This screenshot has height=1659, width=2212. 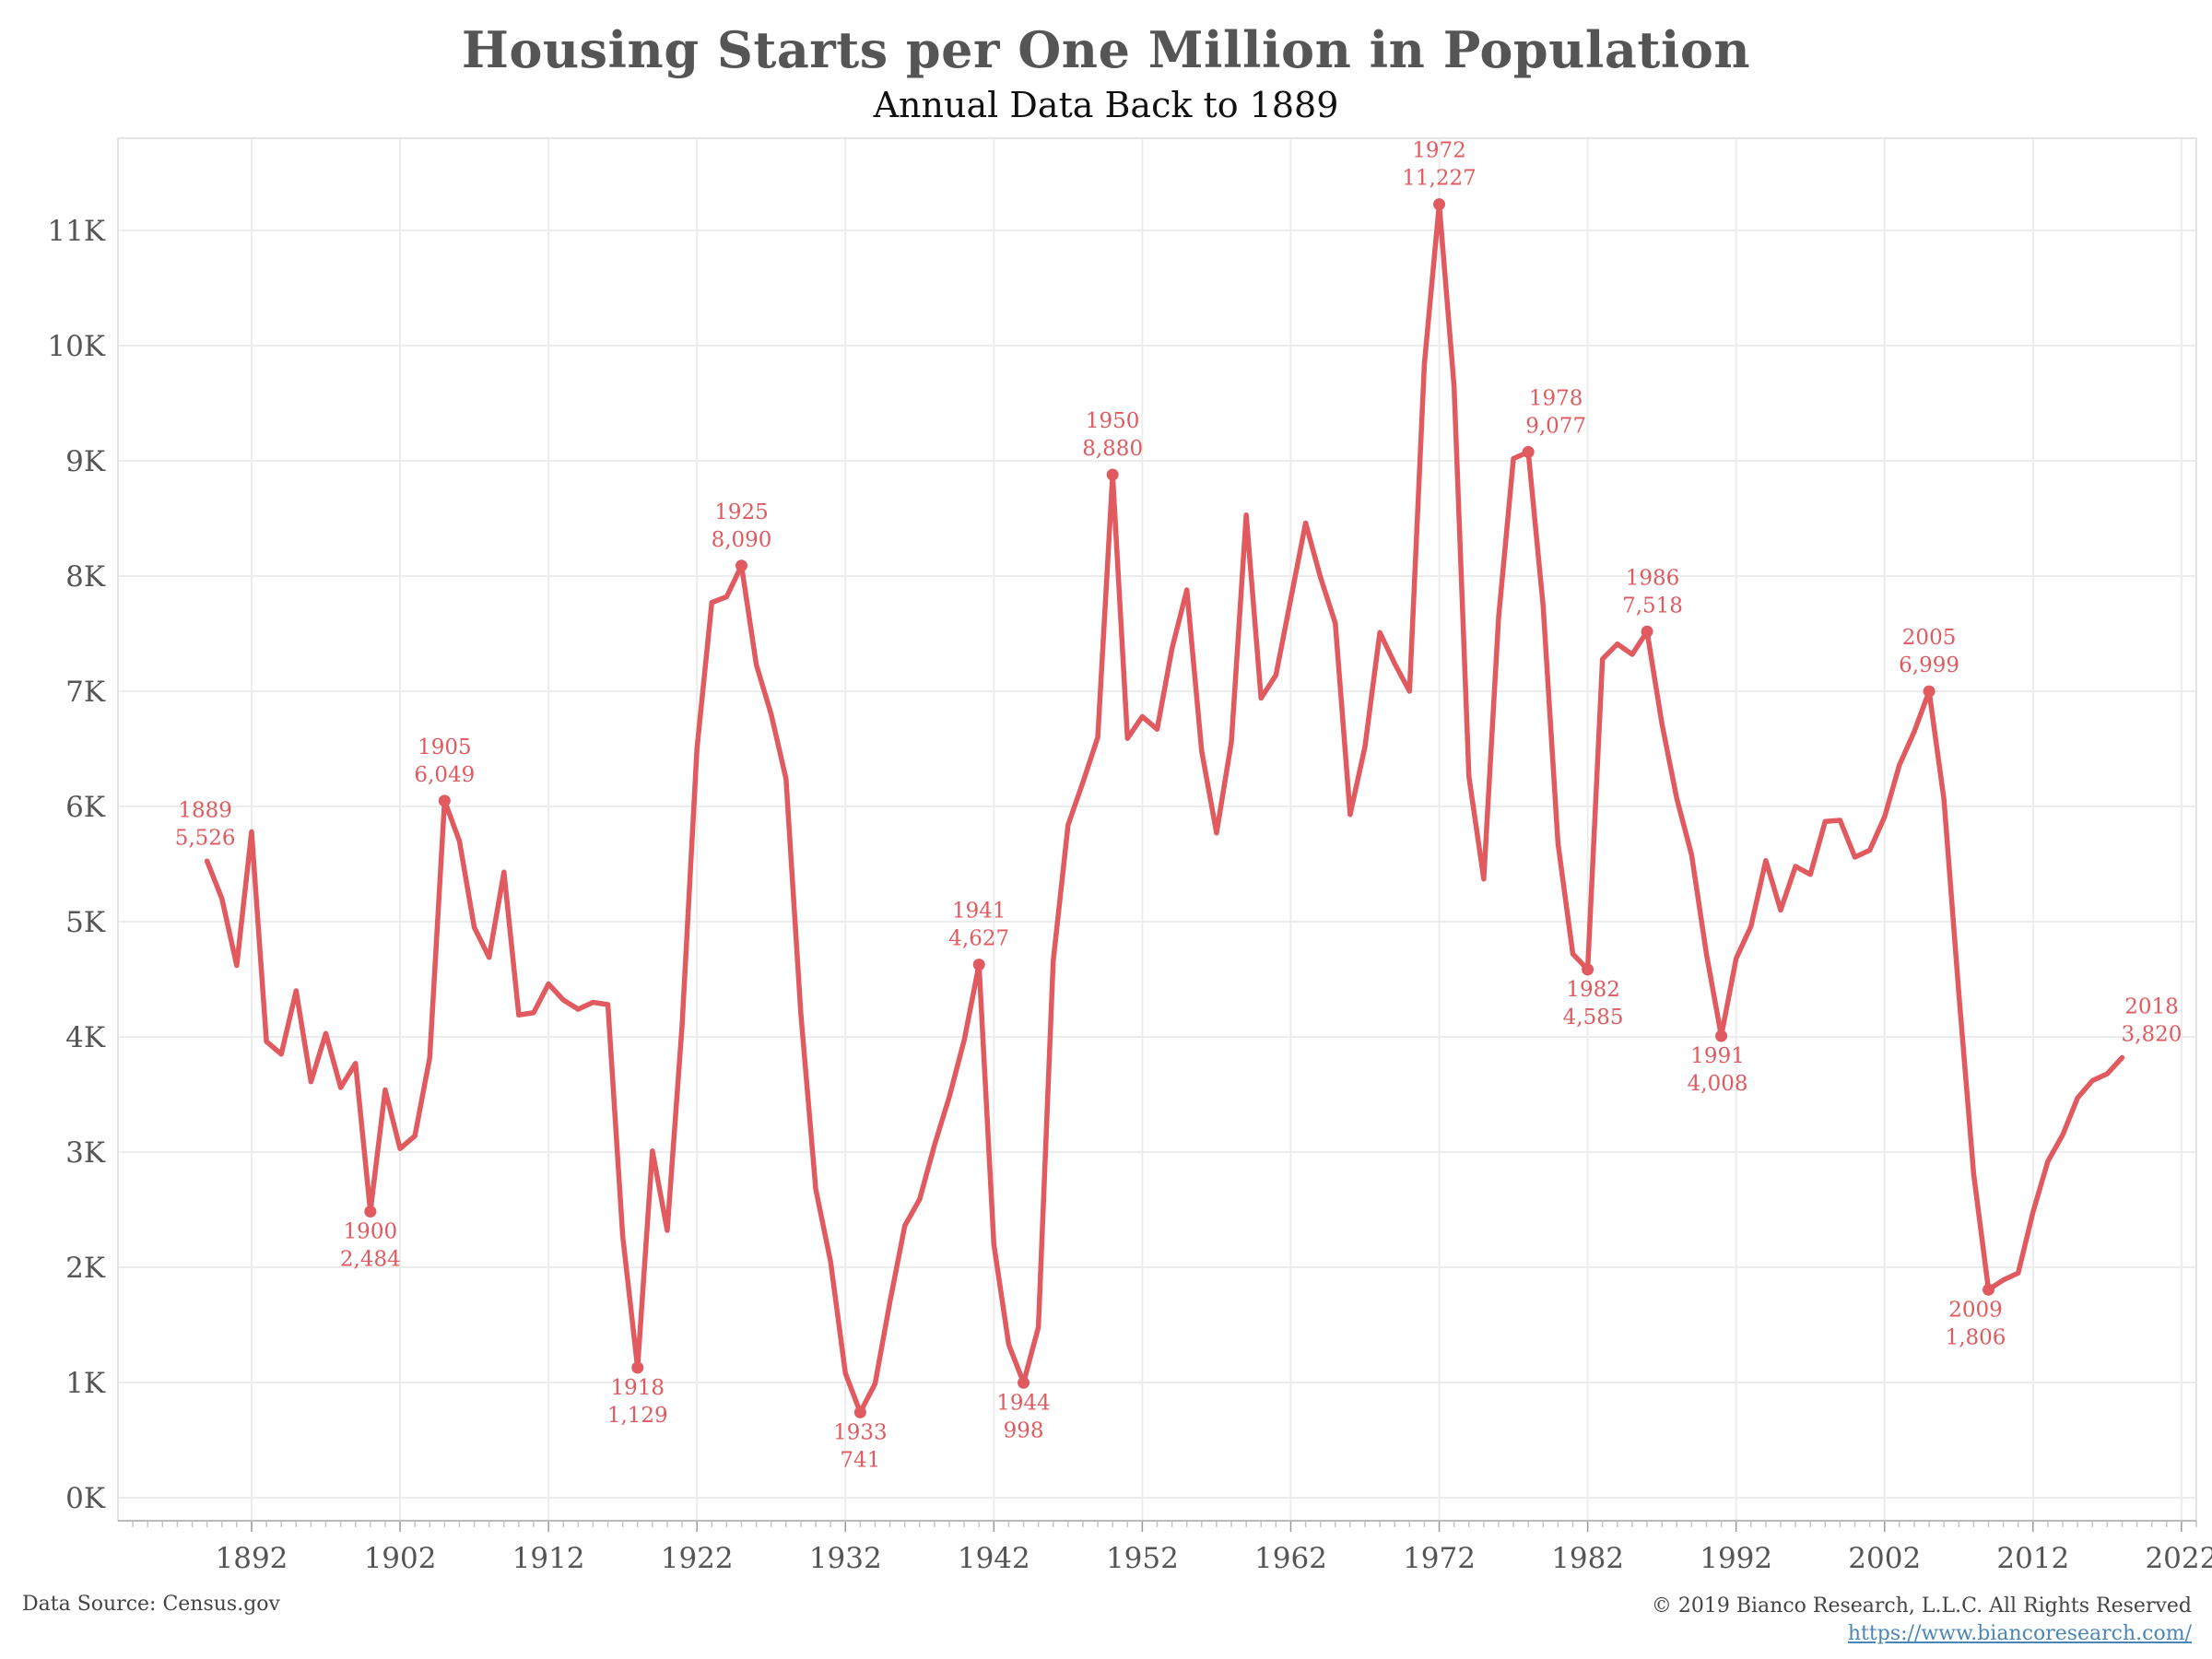 What do you see at coordinates (697, 1558) in the screenshot?
I see `x-tick-label: 1922` at bounding box center [697, 1558].